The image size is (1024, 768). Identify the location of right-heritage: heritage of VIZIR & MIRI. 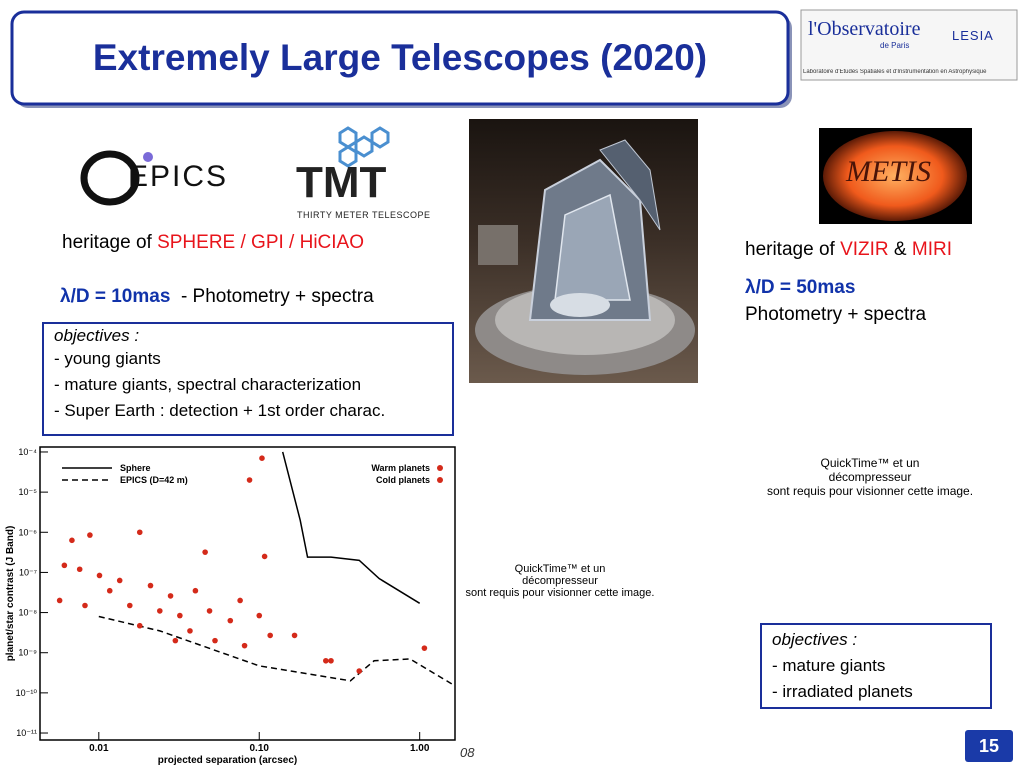
(848, 250).